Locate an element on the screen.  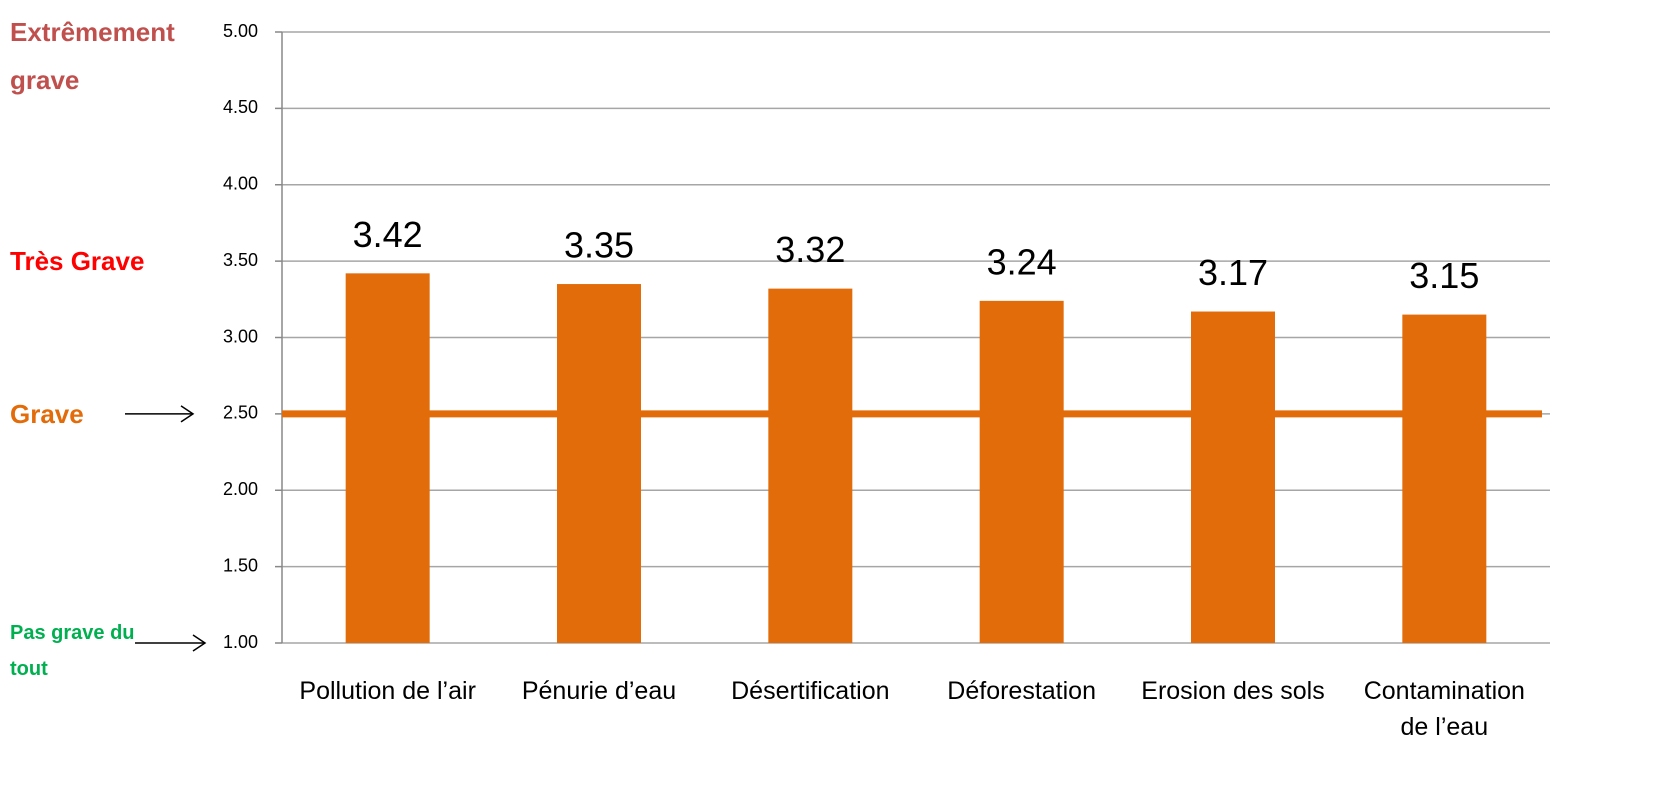
x-tick-label: Erosion des sols is located at coordinates (1233, 691).